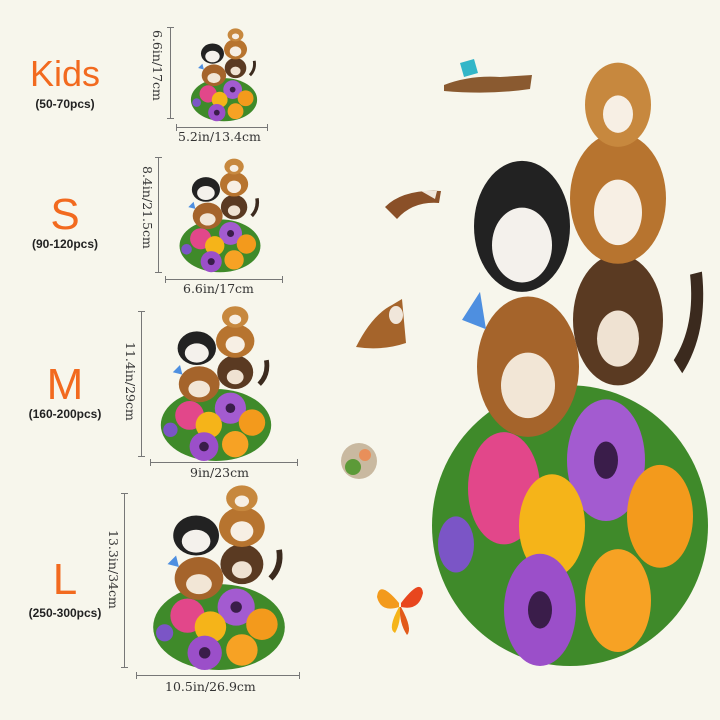 The image size is (720, 720). What do you see at coordinates (224, 462) in the screenshot?
I see `width-line-m` at bounding box center [224, 462].